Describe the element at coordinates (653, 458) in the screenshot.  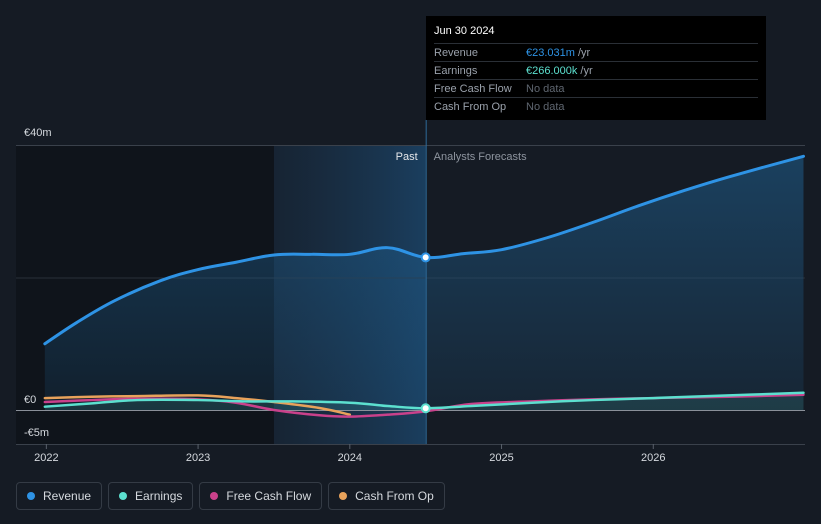
I see `x-tick-label: 2026` at that location.